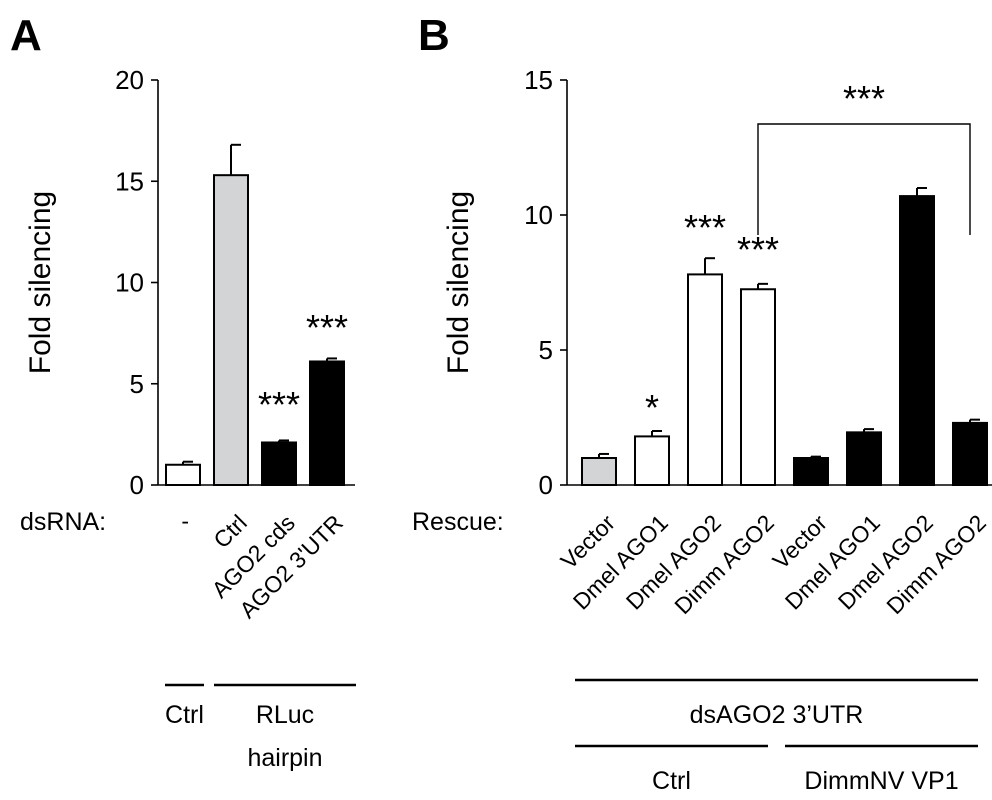 The height and width of the screenshot is (800, 992). I want to click on y-tick-label: 20, so click(129, 80).